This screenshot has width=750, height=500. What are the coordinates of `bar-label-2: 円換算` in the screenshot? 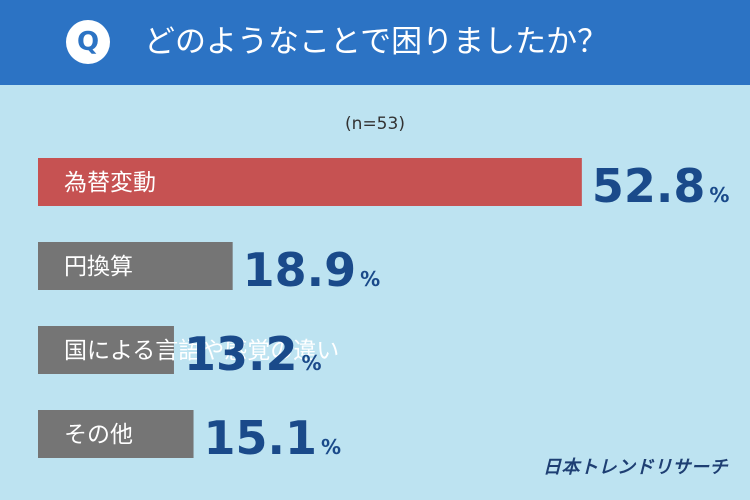 It's located at (98, 267).